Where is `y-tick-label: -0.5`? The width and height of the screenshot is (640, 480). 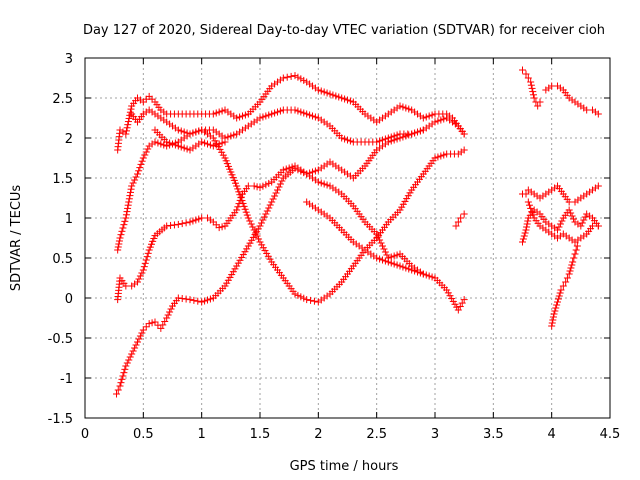 y-tick-label: -0.5 is located at coordinates (60, 339).